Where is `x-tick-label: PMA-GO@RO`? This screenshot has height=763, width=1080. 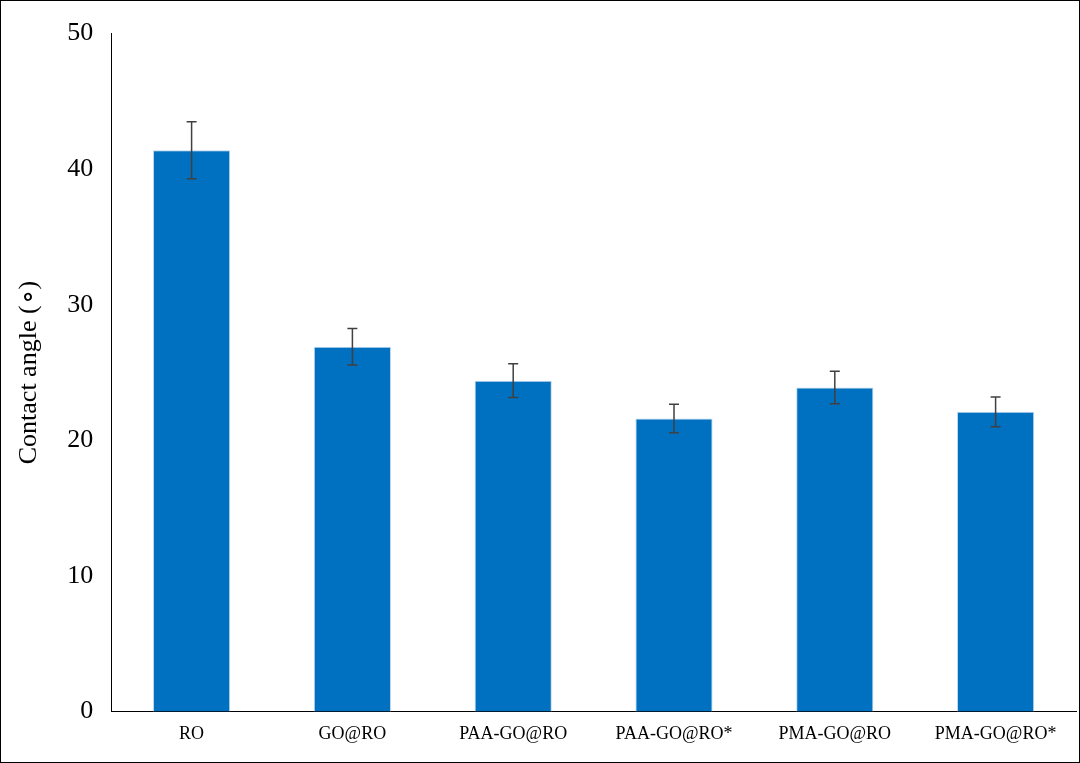
x-tick-label: PMA-GO@RO is located at coordinates (835, 732).